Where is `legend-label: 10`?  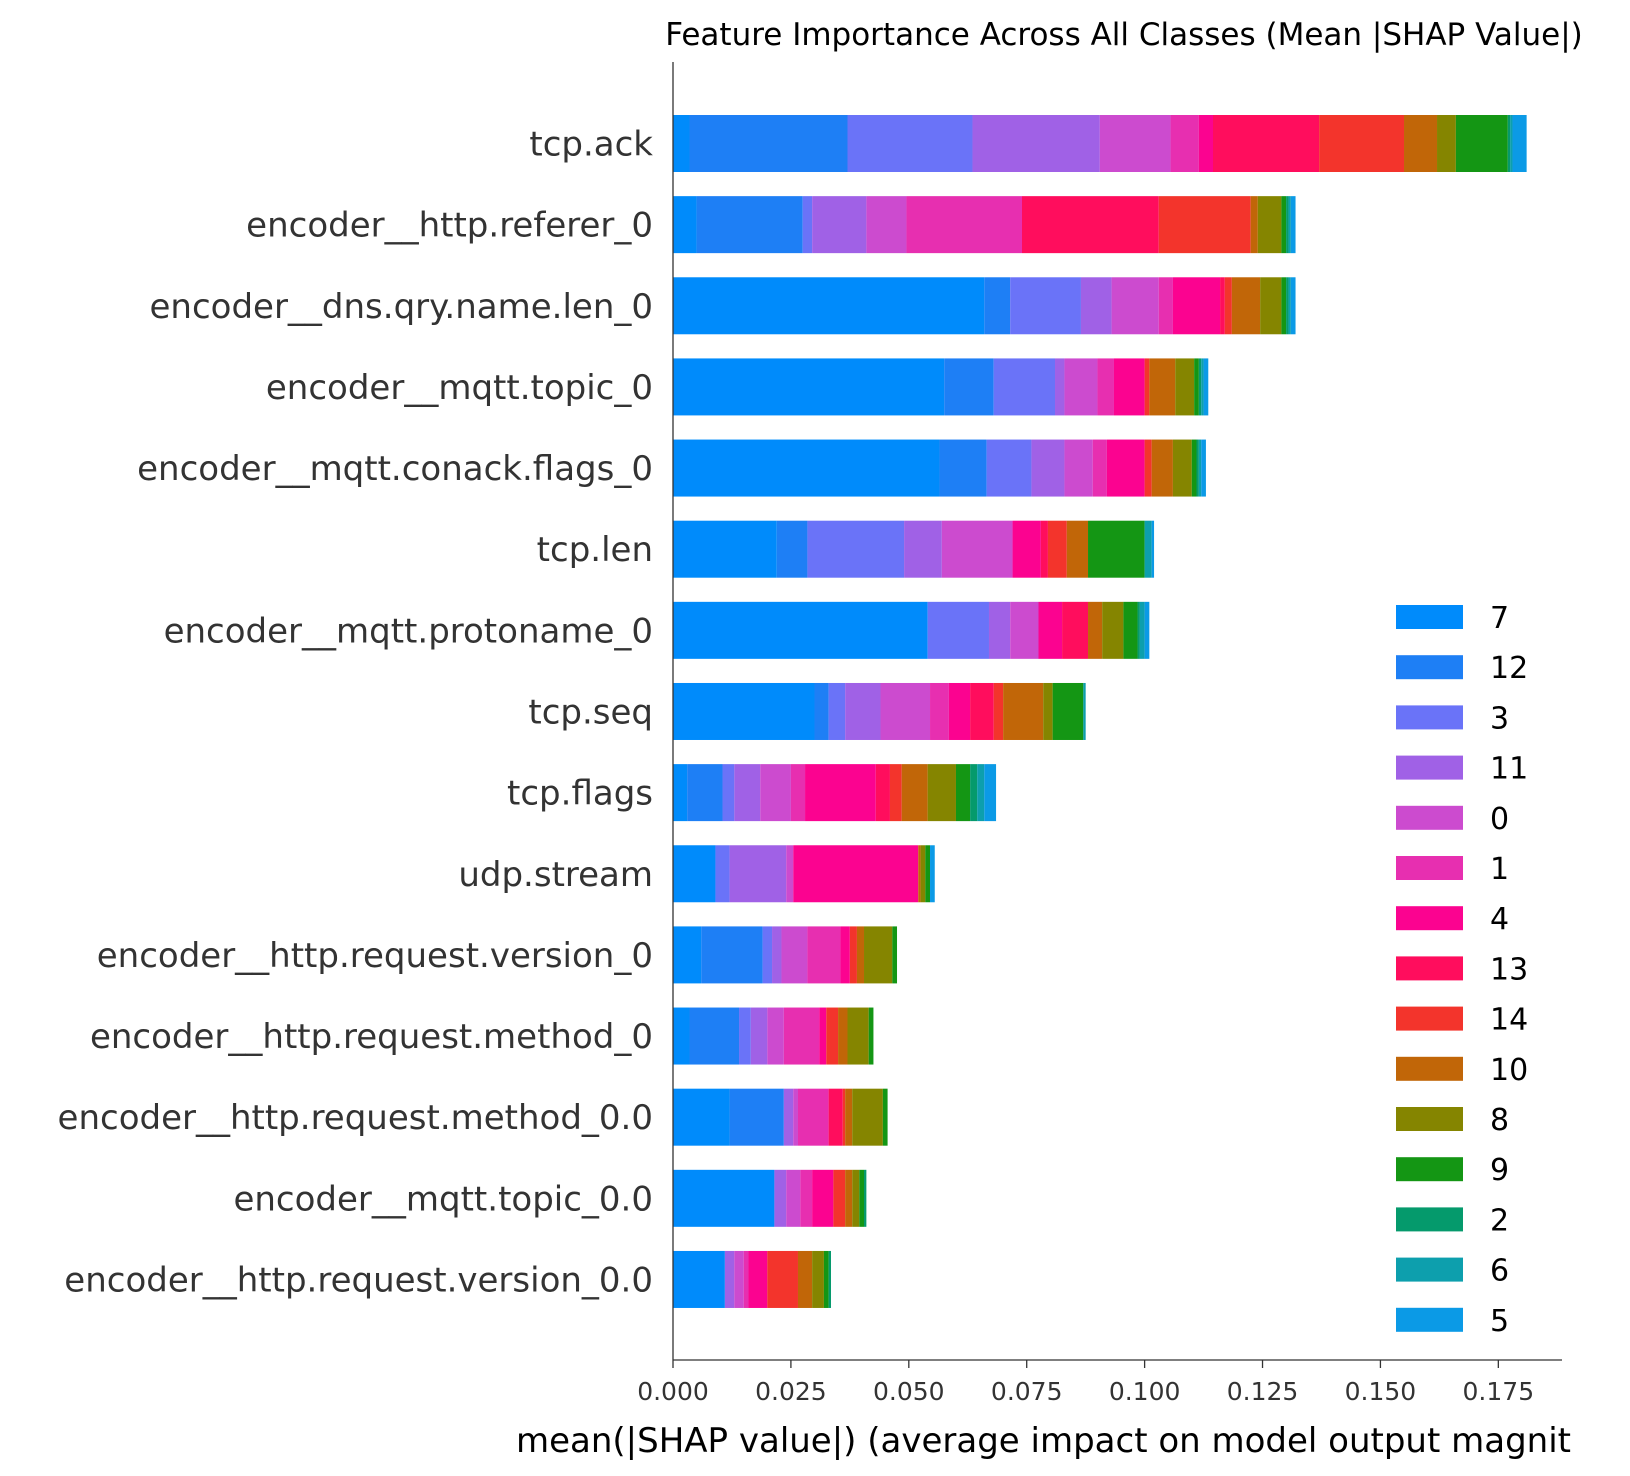
legend-label: 10 is located at coordinates (1509, 1070).